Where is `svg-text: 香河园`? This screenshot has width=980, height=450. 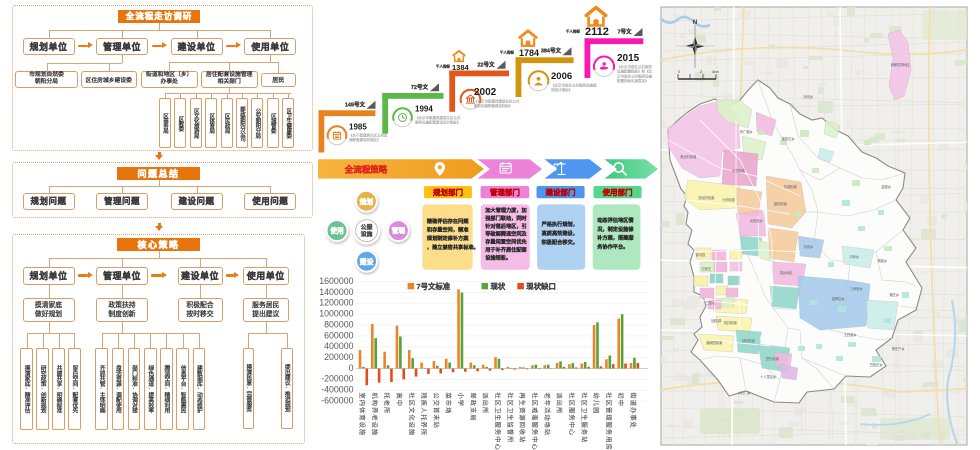 svg-text: 香河园 is located at coordinates (700, 254).